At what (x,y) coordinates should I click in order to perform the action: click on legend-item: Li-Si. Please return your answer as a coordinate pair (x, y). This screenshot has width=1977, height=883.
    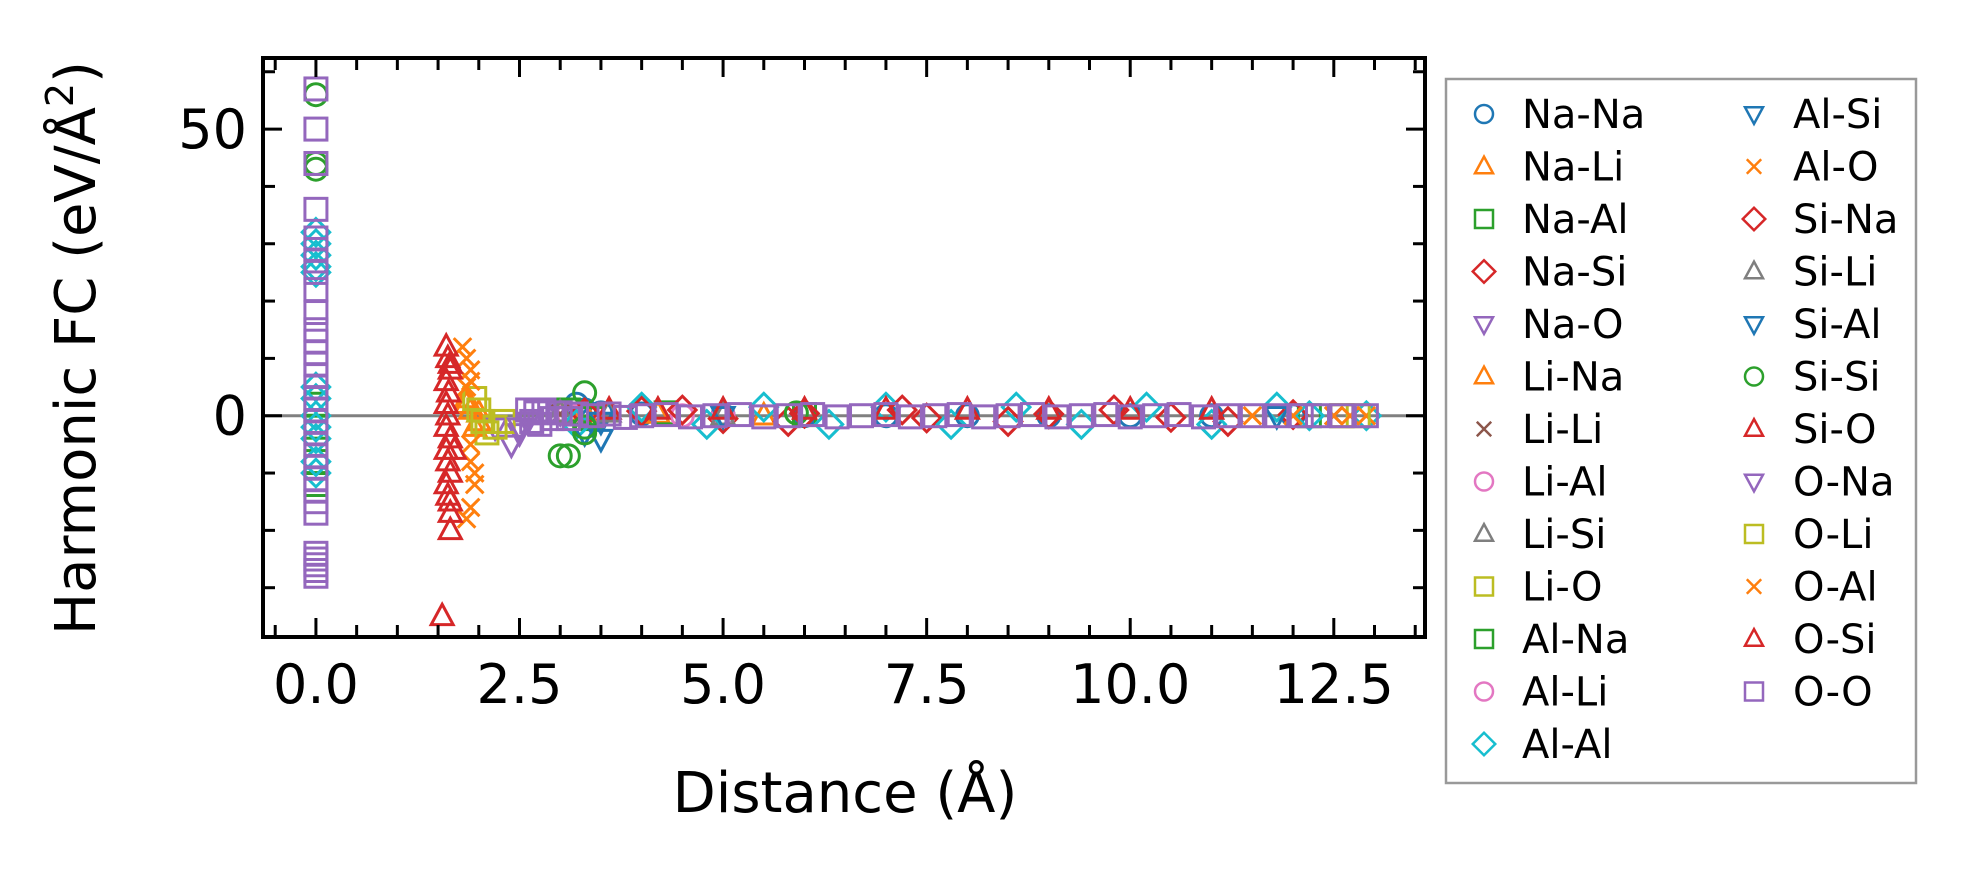
    Looking at the image, I should click on (1539, 535).